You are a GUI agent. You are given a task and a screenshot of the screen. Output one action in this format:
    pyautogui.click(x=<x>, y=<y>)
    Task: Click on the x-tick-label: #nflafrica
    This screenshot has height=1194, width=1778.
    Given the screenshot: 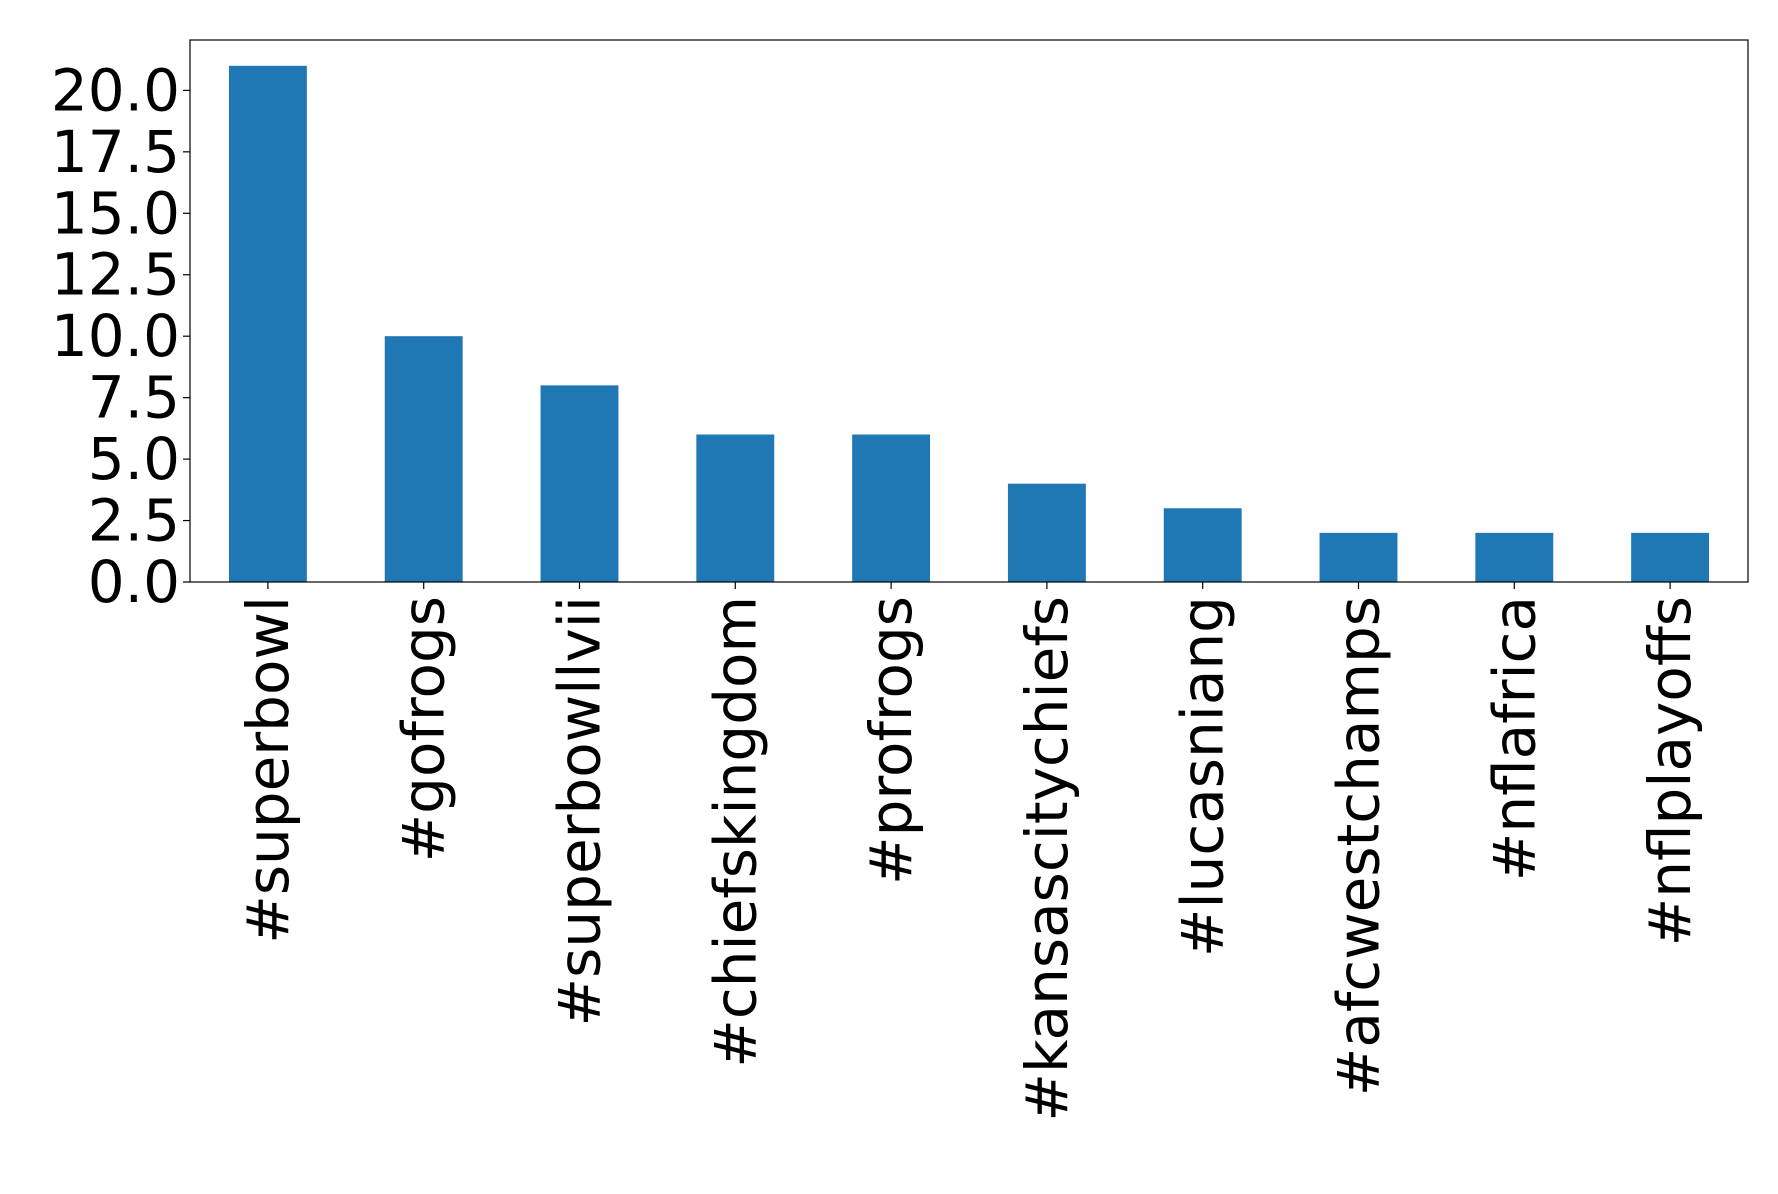 What is the action you would take?
    pyautogui.click(x=1514, y=738)
    